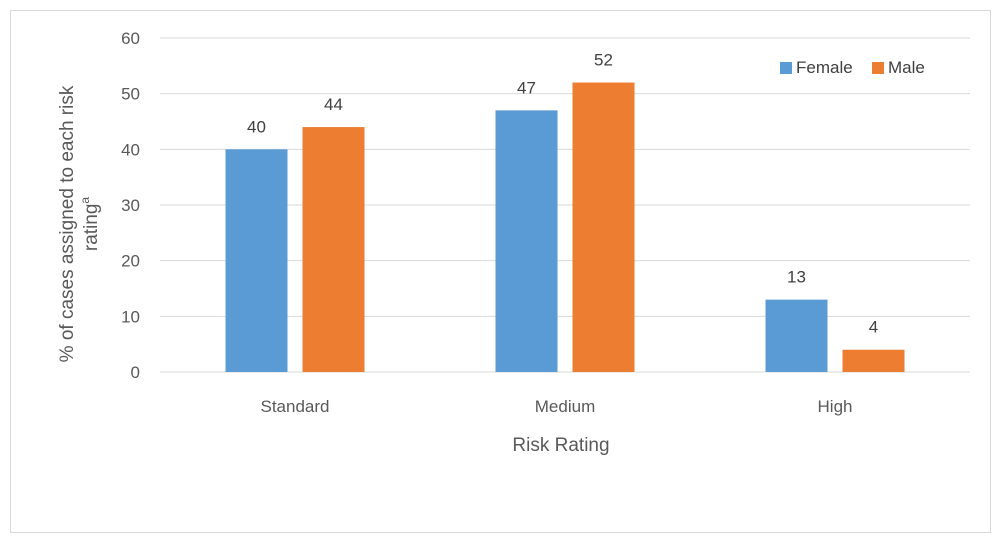 This screenshot has width=1002, height=544. What do you see at coordinates (796, 277) in the screenshot?
I see `data-label-female-high: 13` at bounding box center [796, 277].